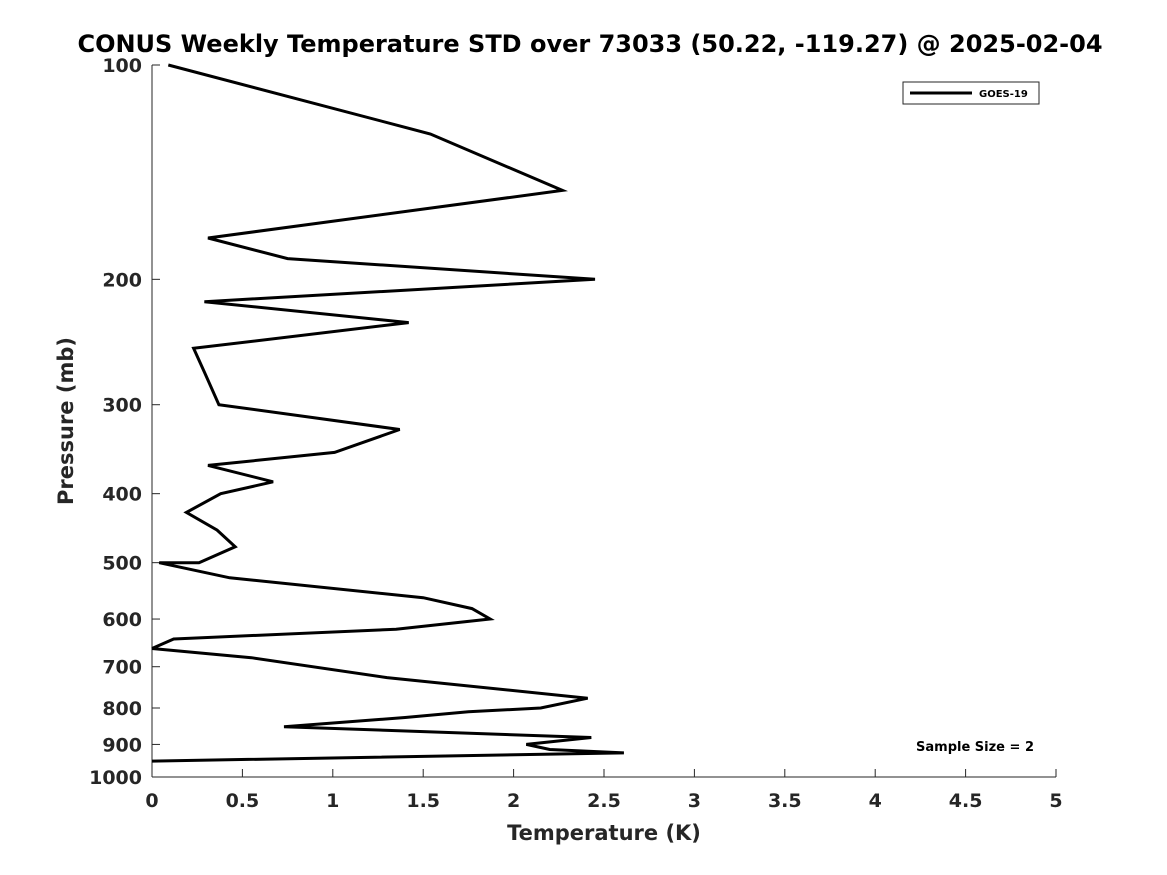  I want to click on y-tick-label: 1000, so click(115, 778).